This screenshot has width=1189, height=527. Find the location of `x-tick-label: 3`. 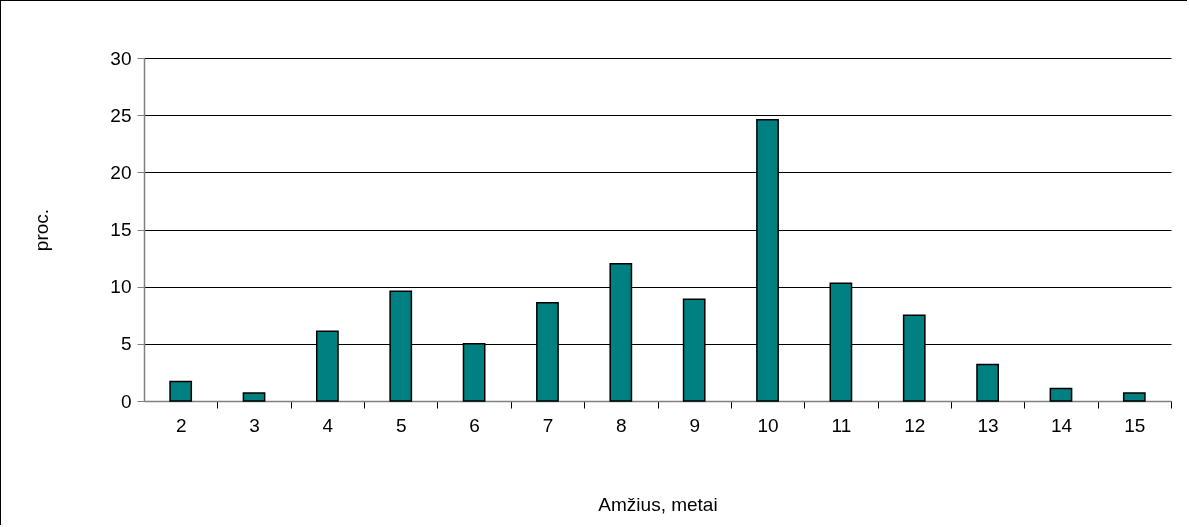

x-tick-label: 3 is located at coordinates (254, 425).